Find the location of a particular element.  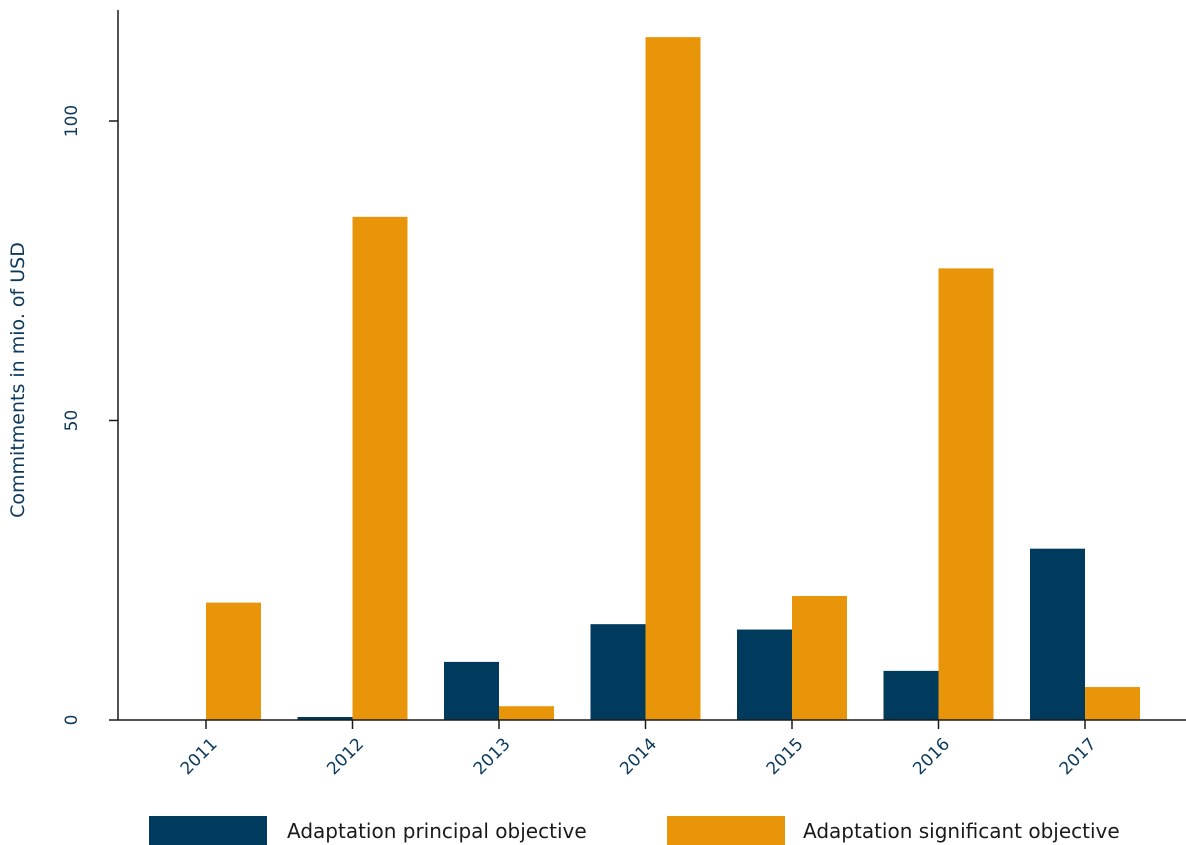

bar-significant-2011 is located at coordinates (233, 661).